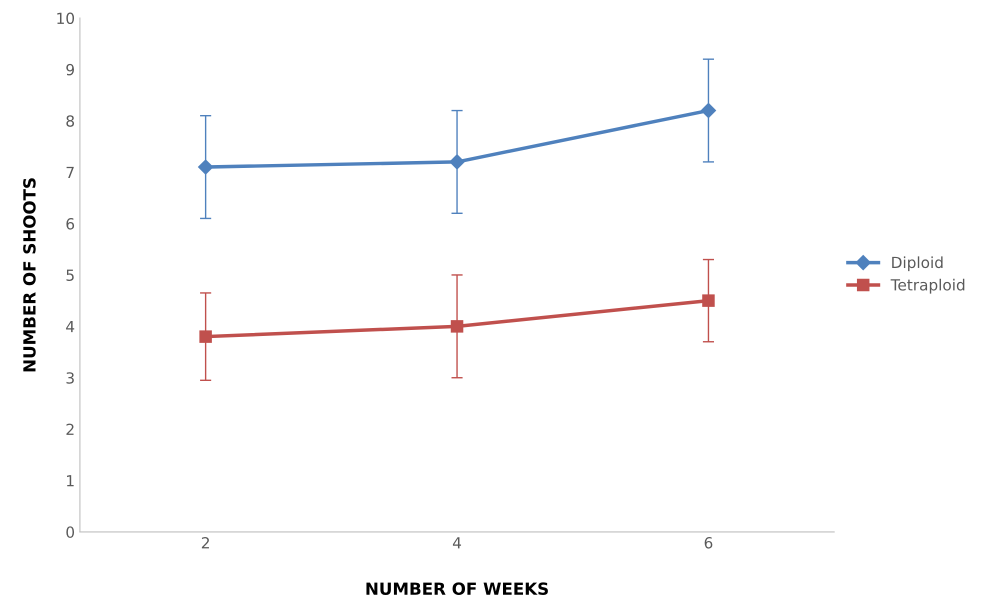 The height and width of the screenshot is (601, 999). I want to click on y-tick-label: 10, so click(65, 18).